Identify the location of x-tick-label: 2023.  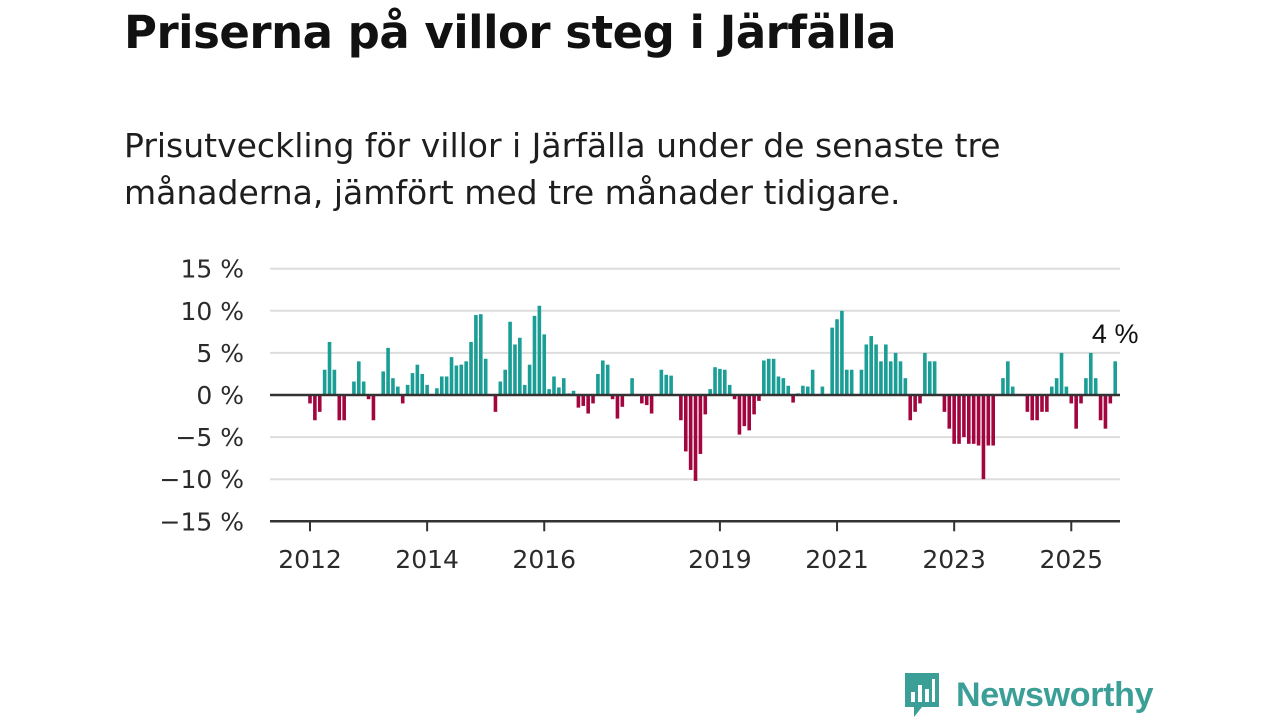
(954, 559).